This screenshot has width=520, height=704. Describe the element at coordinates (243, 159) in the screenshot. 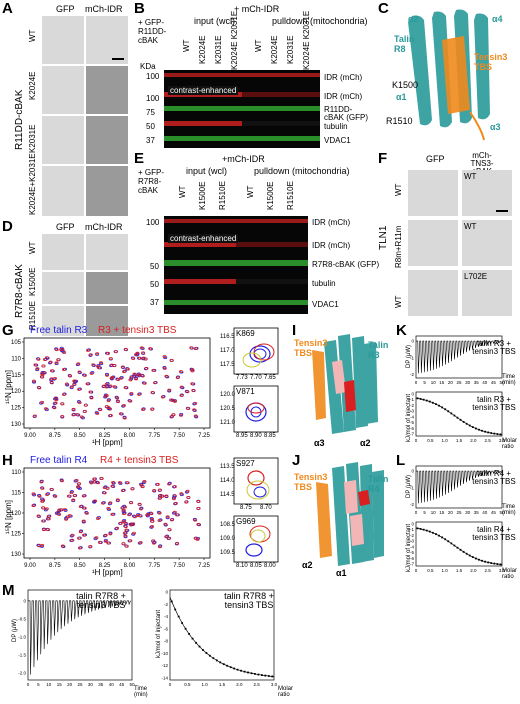

I see `top-condition: +mCh-IDR` at that location.